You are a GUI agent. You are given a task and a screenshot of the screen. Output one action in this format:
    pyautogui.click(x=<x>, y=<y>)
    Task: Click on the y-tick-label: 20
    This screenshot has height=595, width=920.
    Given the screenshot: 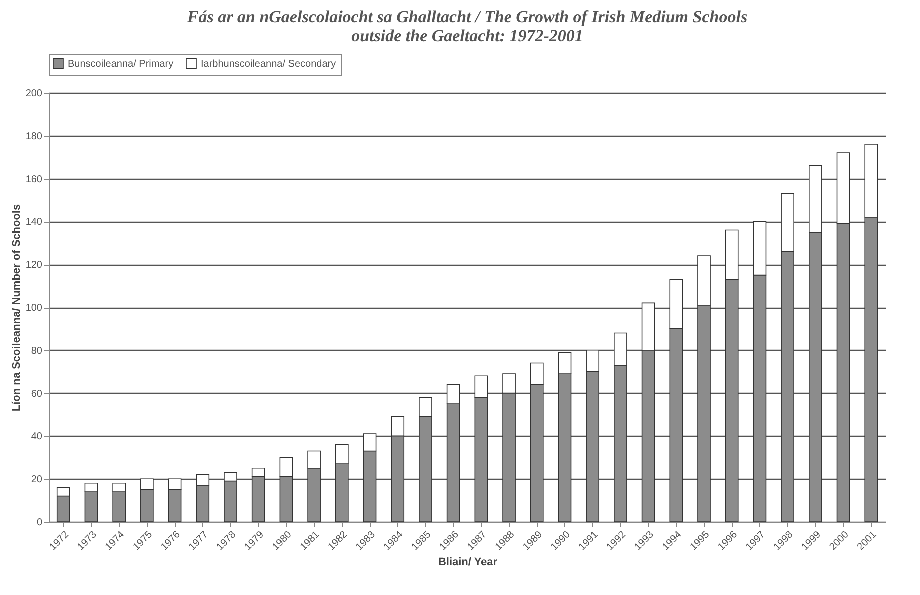 What is the action you would take?
    pyautogui.click(x=37, y=480)
    